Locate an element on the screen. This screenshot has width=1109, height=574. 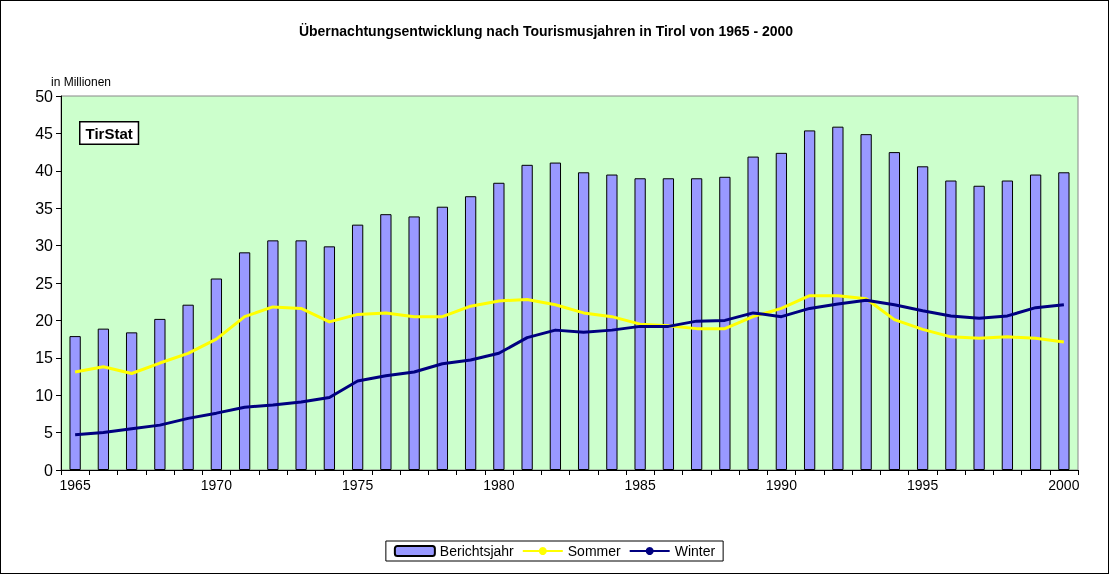
annotation: TirStat is located at coordinates (109, 133).